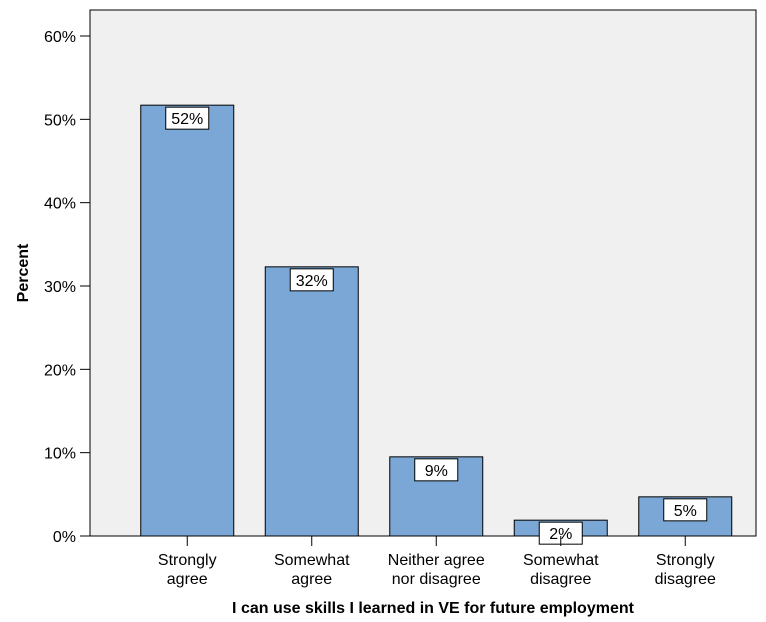 The height and width of the screenshot is (622, 766). I want to click on data-label: 32%, so click(312, 281).